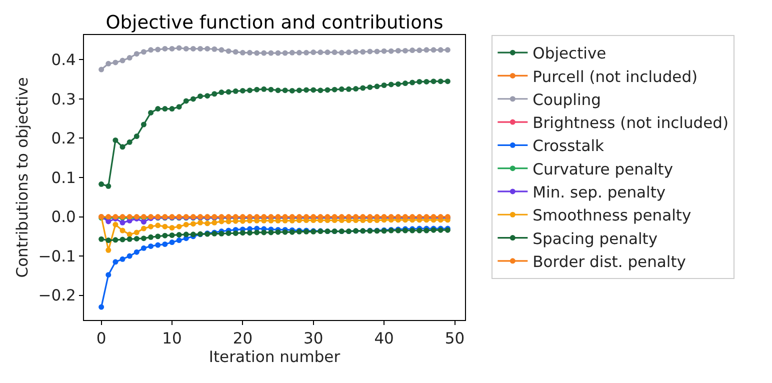 This screenshot has height=383, width=772. I want to click on legend-label: Brightness (not included), so click(630, 123).